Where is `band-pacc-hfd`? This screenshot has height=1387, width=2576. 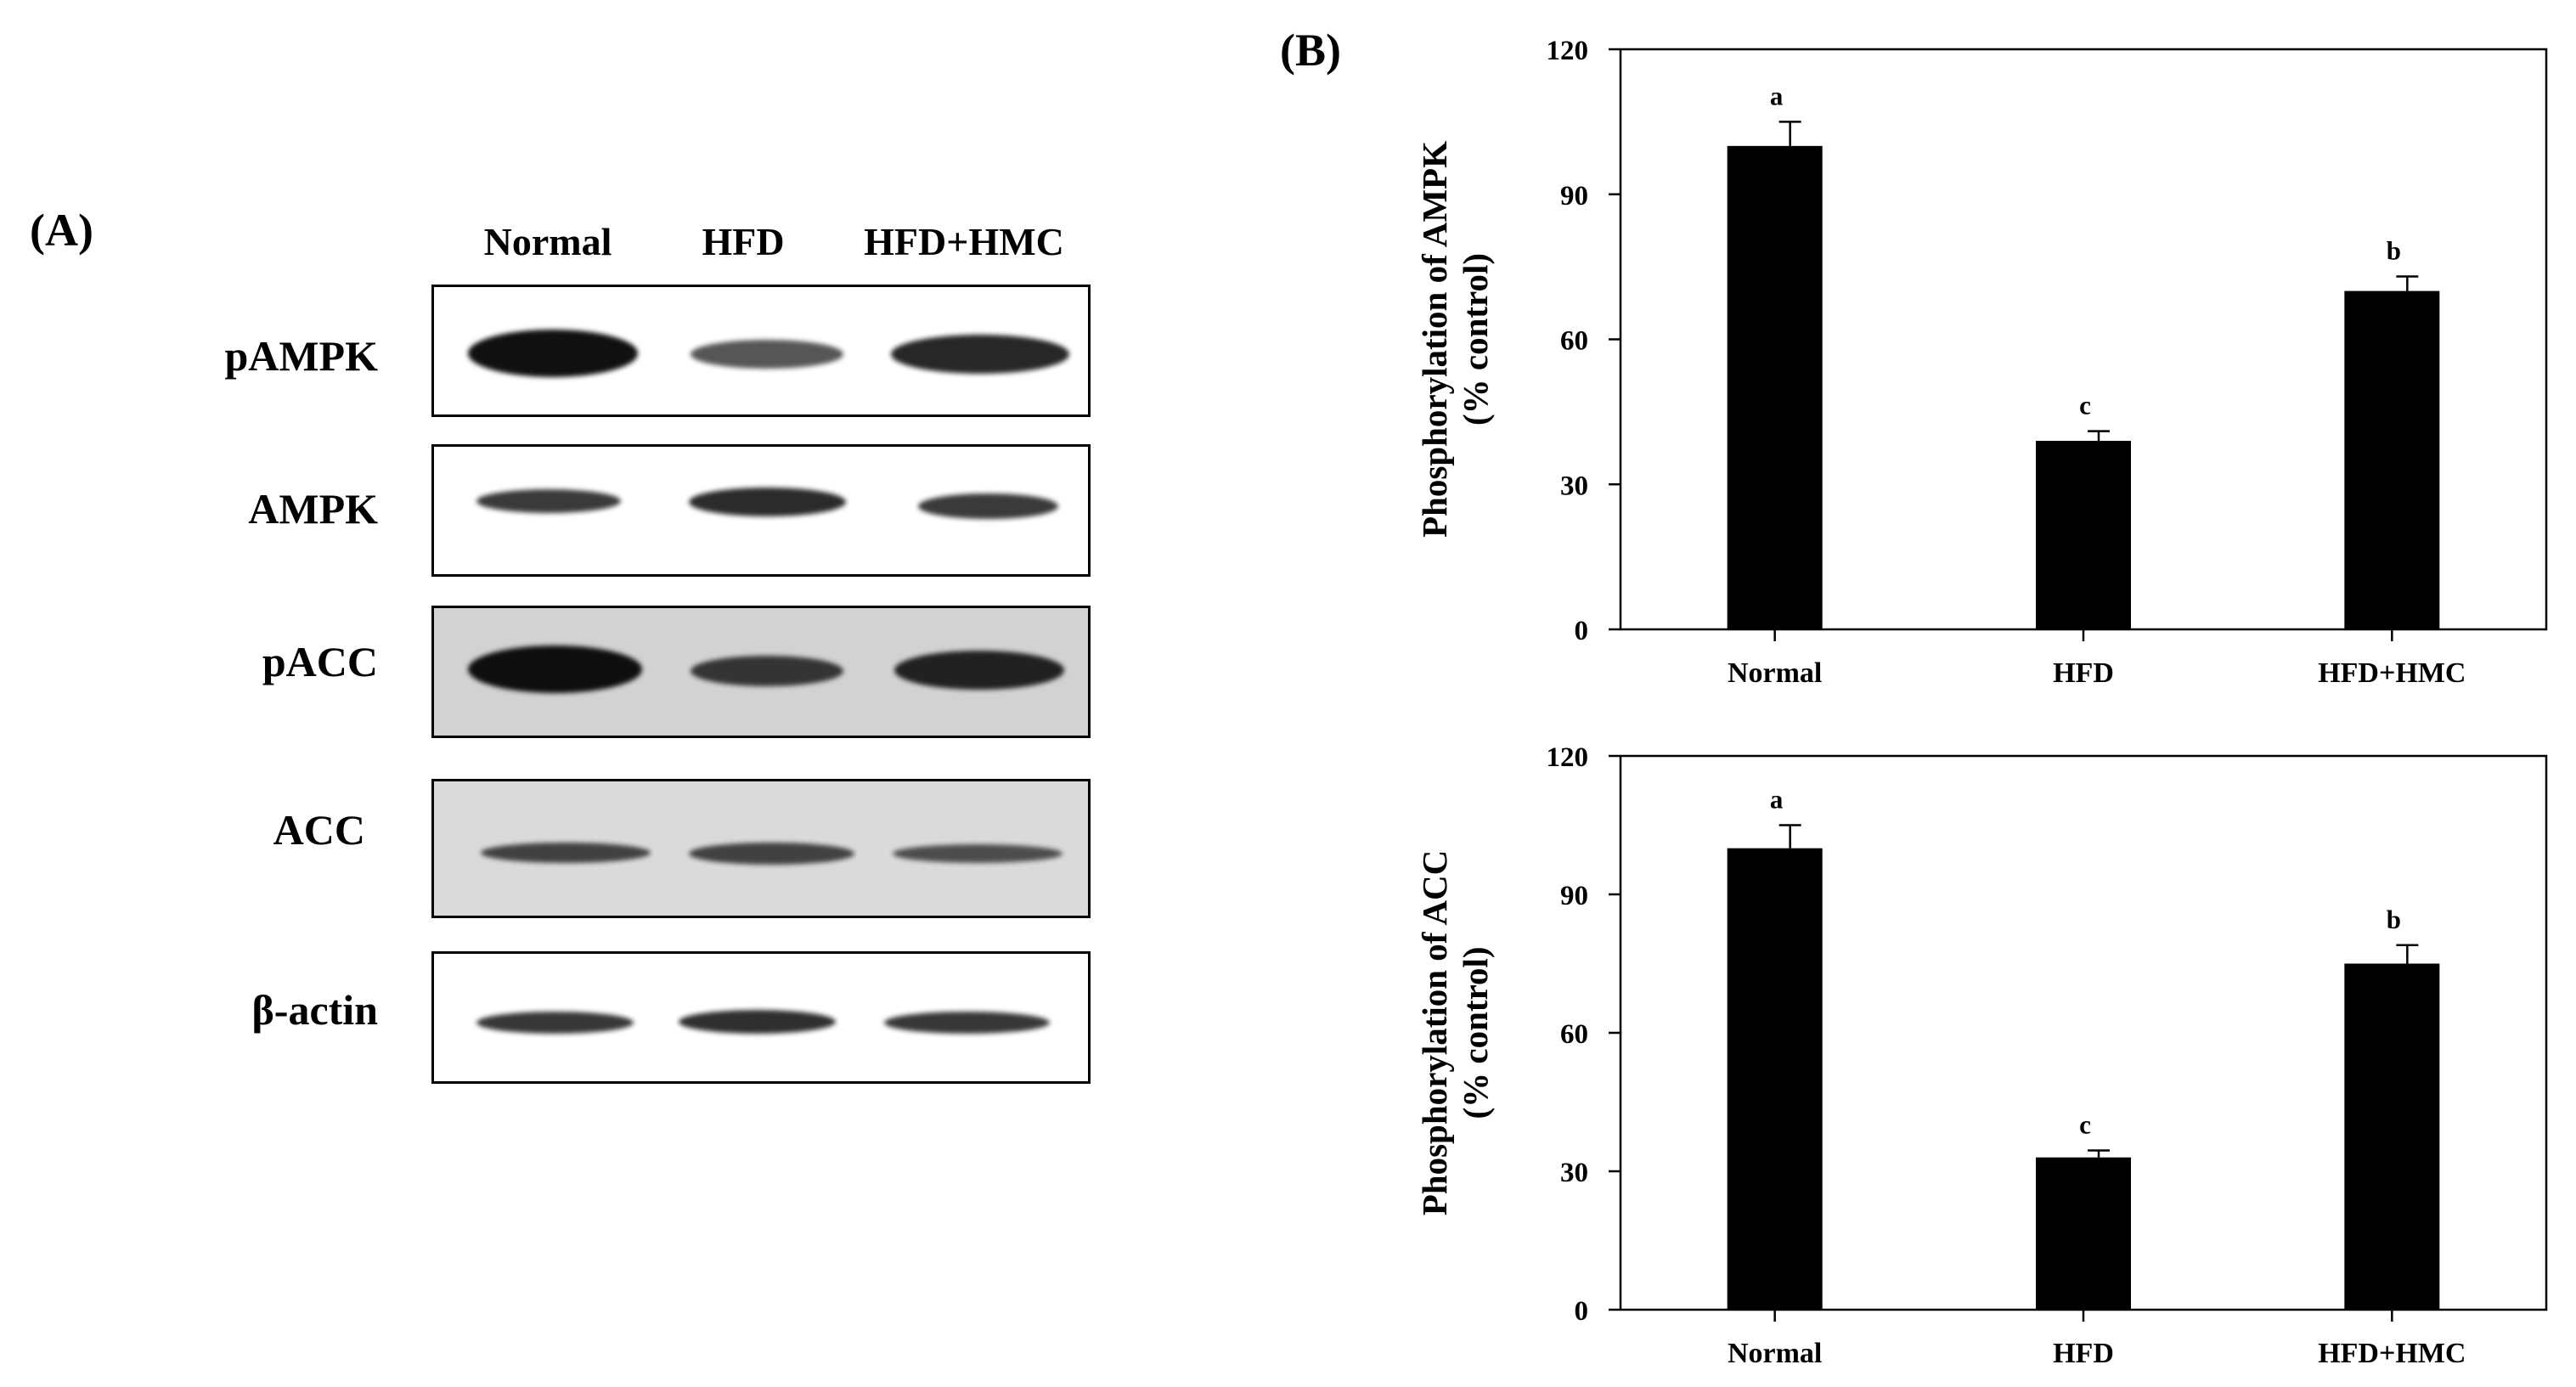 band-pacc-hfd is located at coordinates (767, 671).